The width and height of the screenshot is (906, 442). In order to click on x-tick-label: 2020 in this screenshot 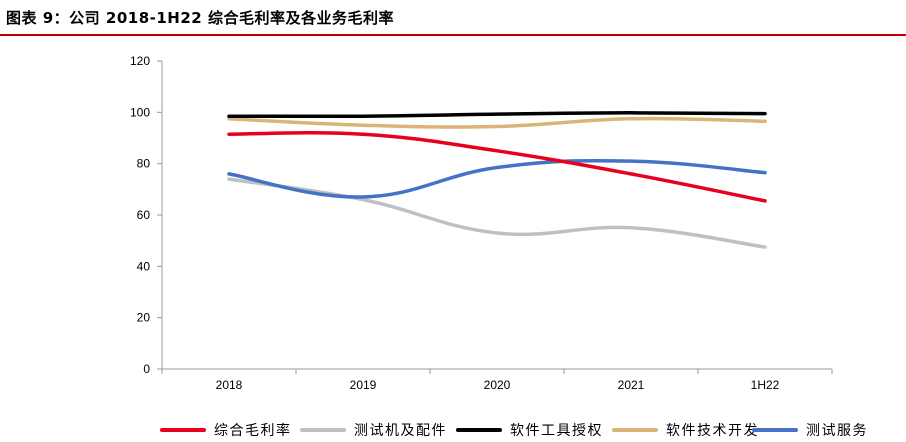, I will do `click(497, 385)`.